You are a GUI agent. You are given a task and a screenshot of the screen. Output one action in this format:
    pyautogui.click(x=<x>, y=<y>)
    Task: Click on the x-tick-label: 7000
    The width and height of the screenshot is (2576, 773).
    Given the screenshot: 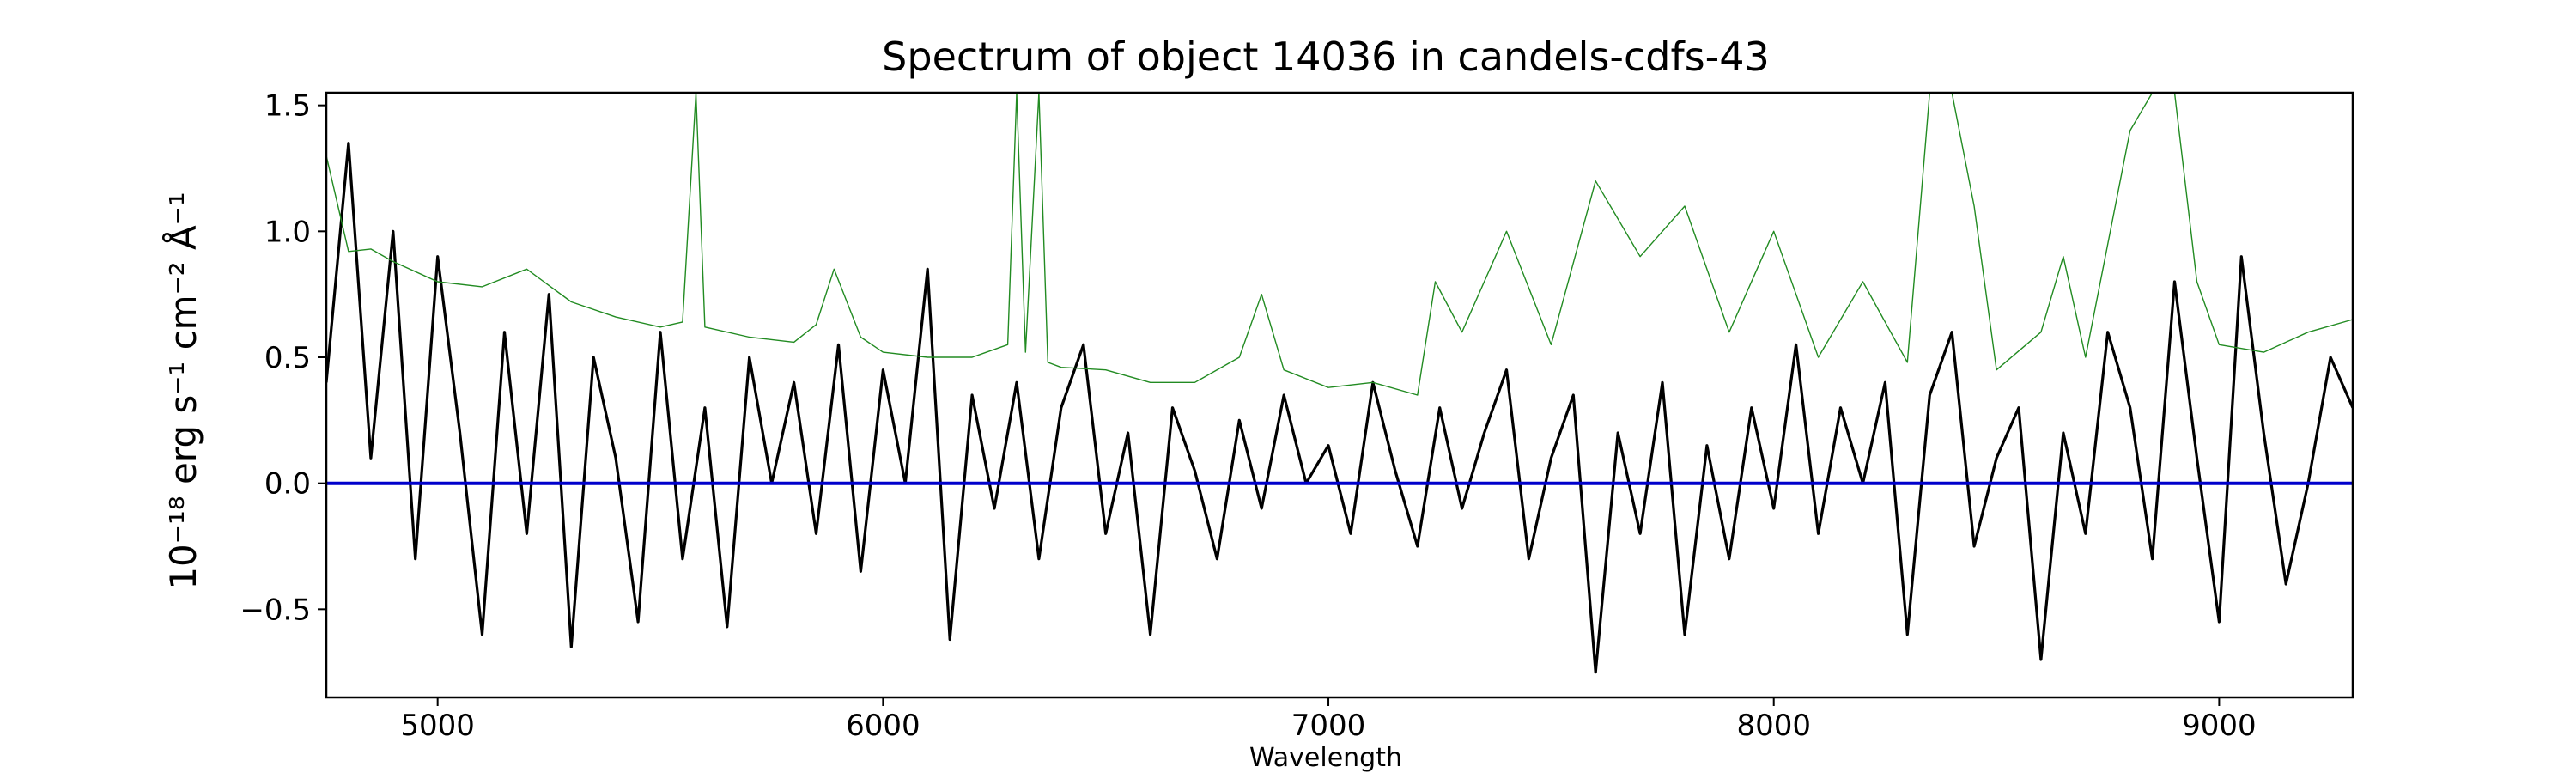 What is the action you would take?
    pyautogui.click(x=1328, y=726)
    